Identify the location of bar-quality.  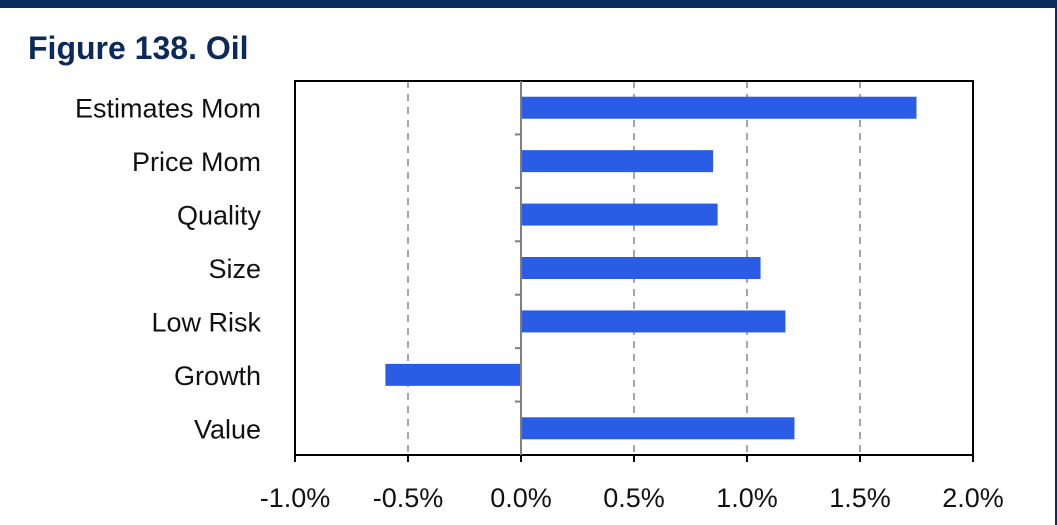
(619, 214).